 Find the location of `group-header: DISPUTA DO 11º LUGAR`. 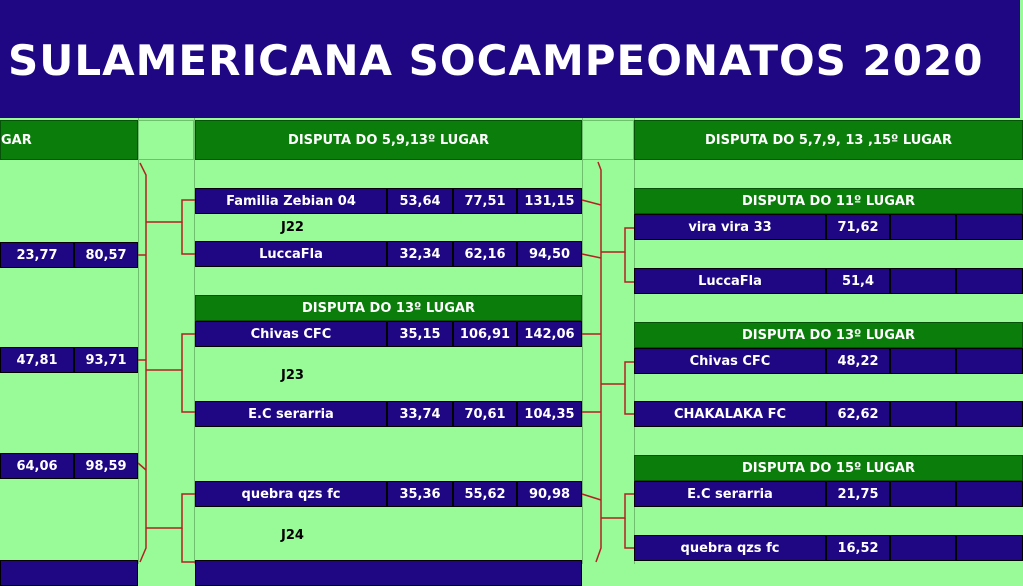

group-header: DISPUTA DO 11º LUGAR is located at coordinates (828, 201).